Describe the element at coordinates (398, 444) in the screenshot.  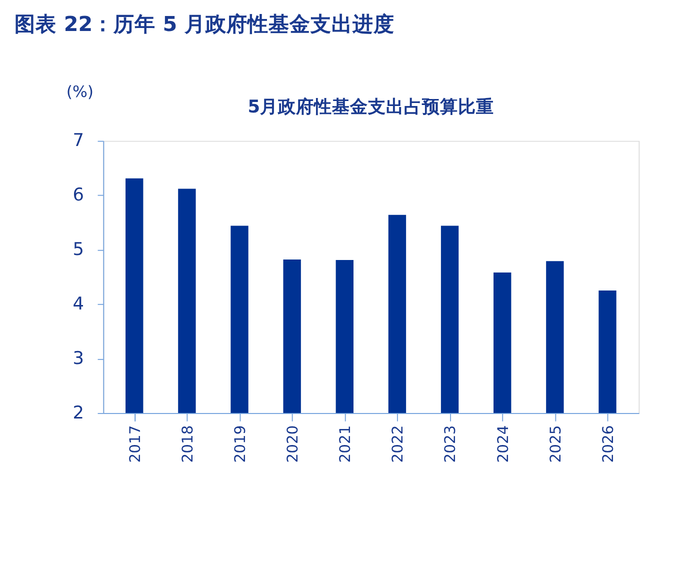
I see `x-tick-label: 2022` at that location.